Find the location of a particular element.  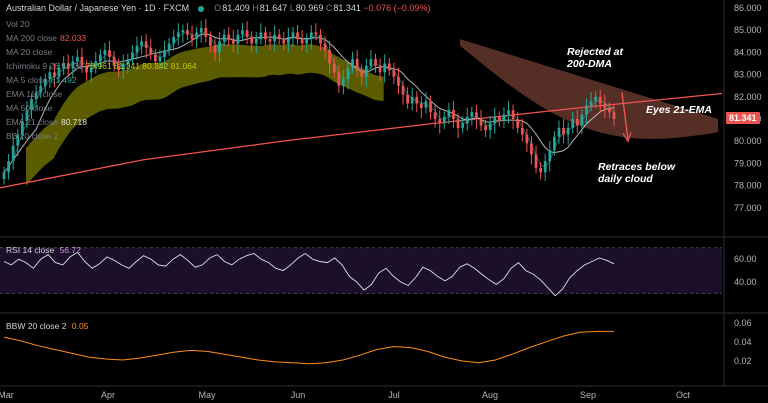

rsi-band is located at coordinates (361, 270).